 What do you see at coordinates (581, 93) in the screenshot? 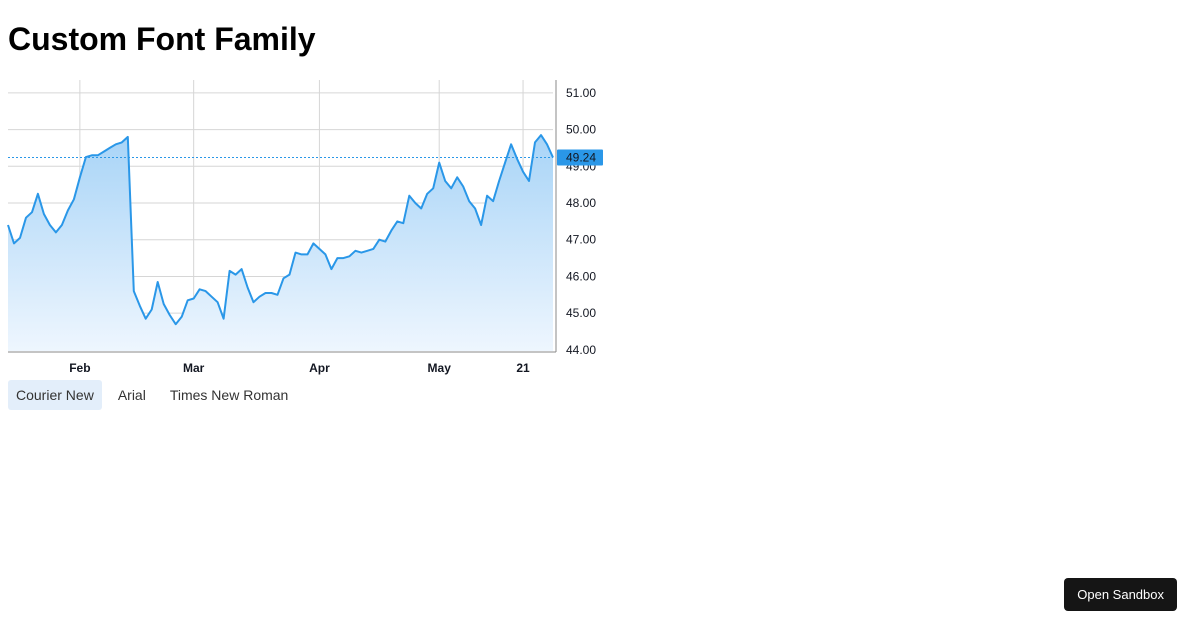
I see `y-tick-label: 51.00` at bounding box center [581, 93].